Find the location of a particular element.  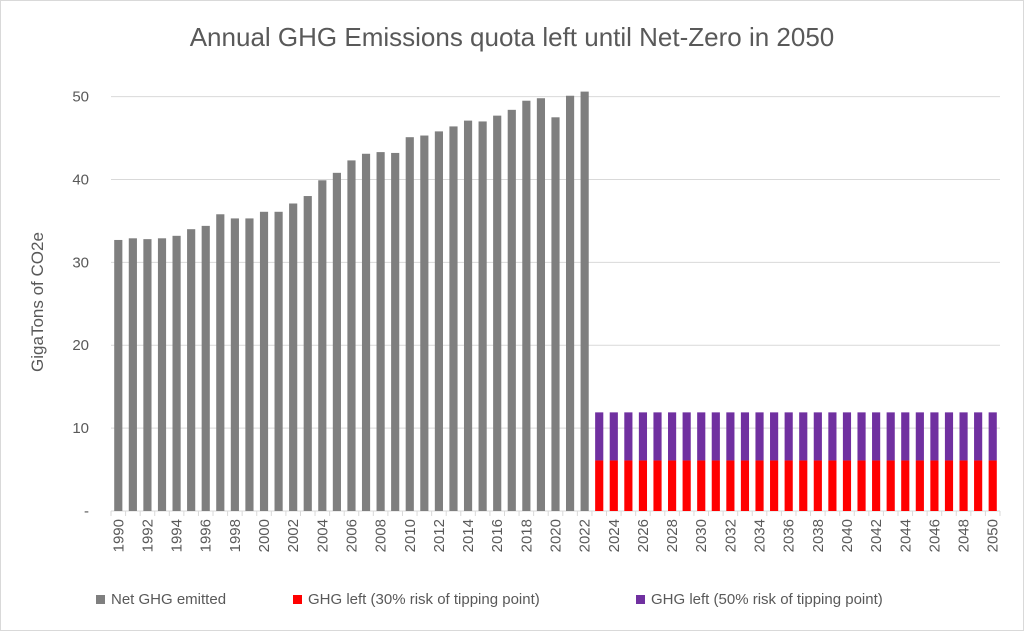

x-tick-label: 2038 is located at coordinates (818, 535).